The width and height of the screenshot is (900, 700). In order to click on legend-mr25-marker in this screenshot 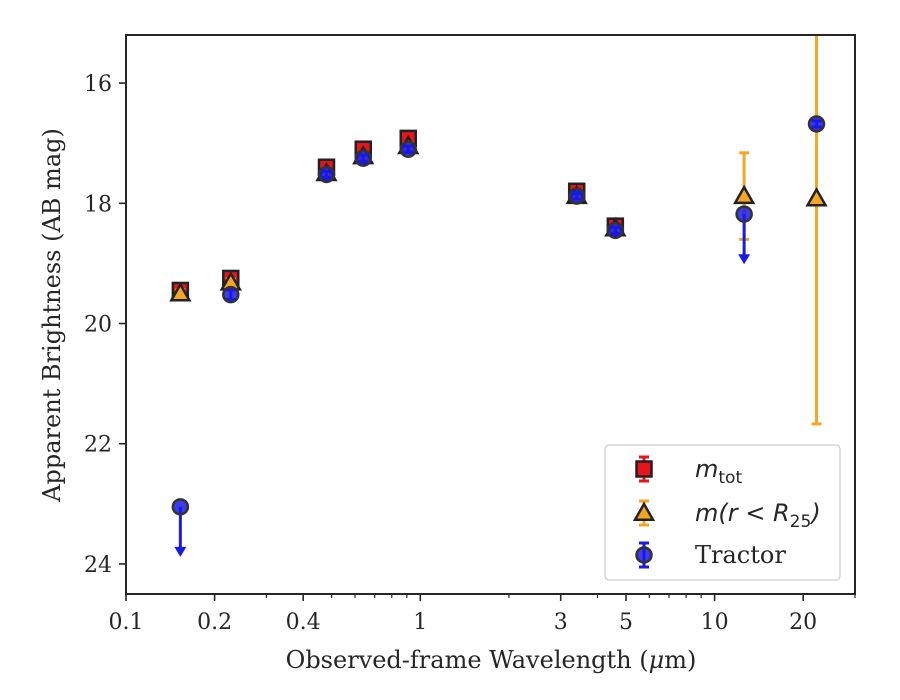, I will do `click(644, 511)`.